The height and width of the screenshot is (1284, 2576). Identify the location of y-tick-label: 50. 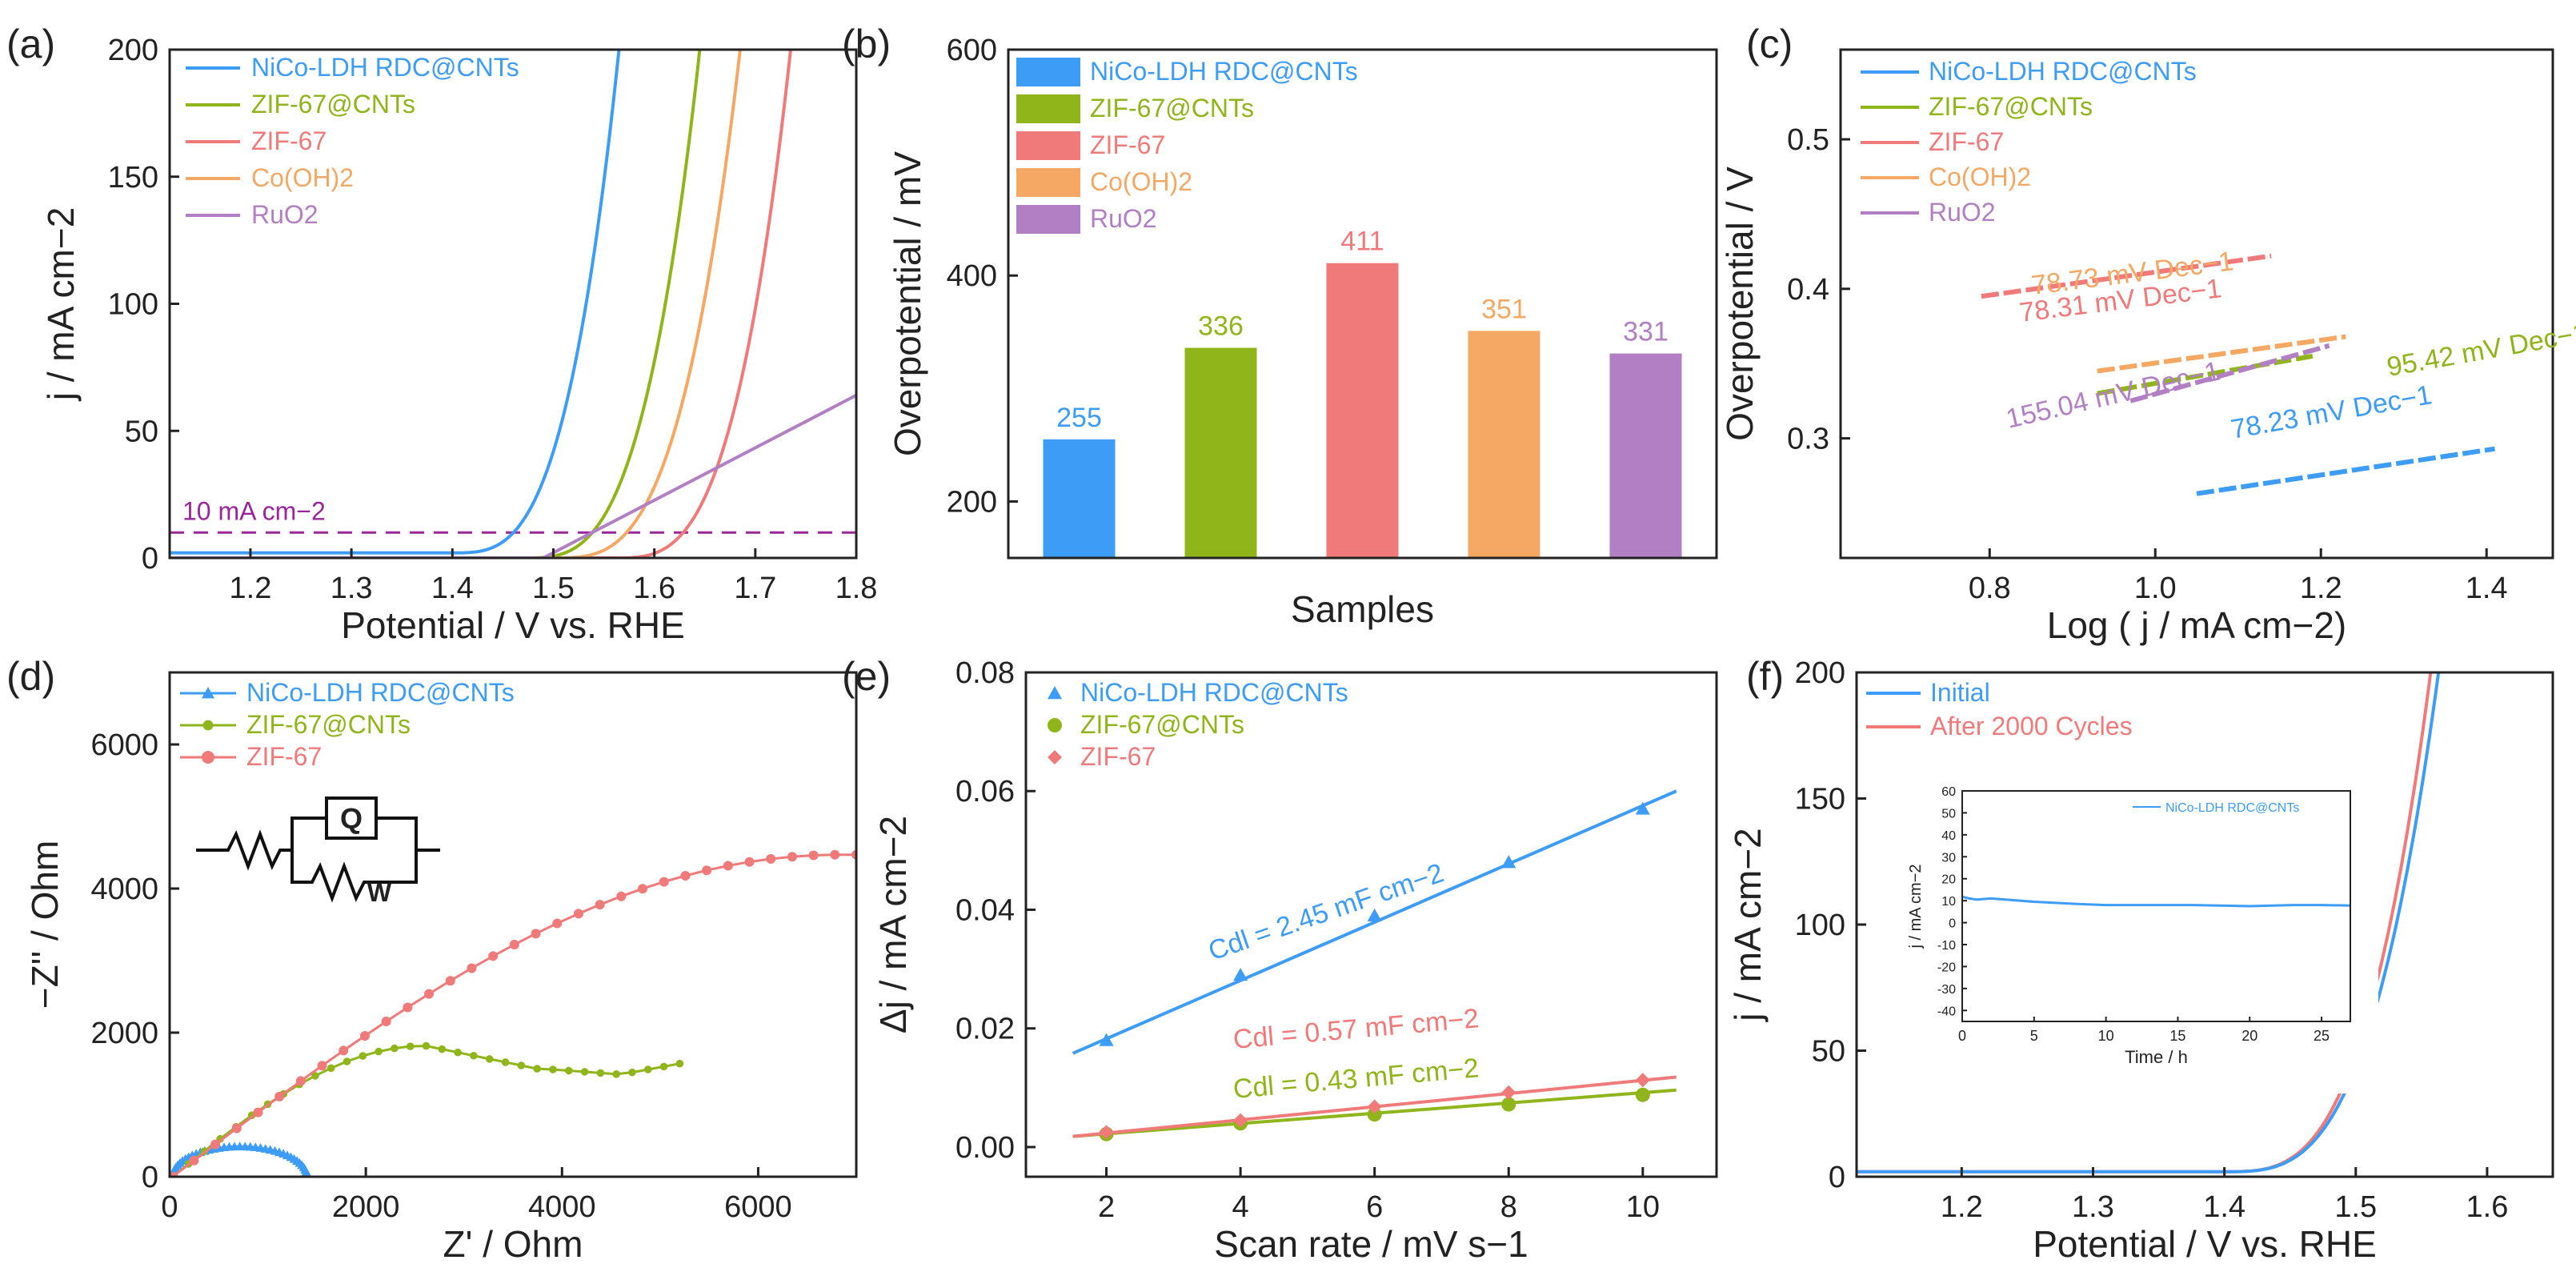
(141, 431).